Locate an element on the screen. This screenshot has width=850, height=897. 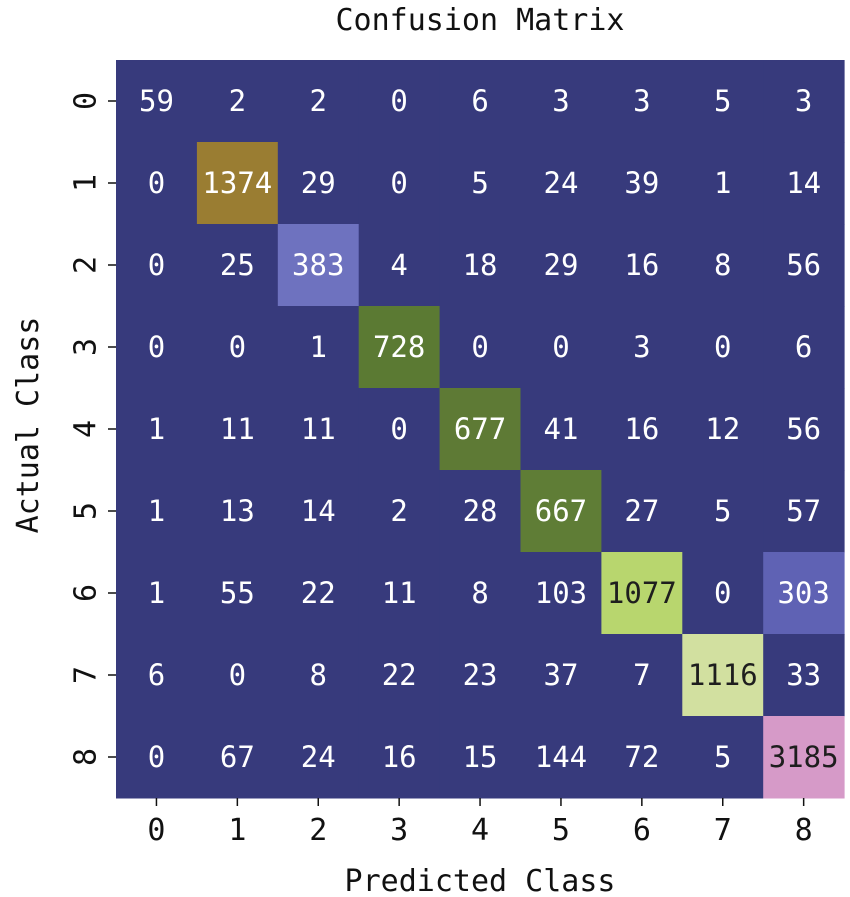
cell-value: 33 is located at coordinates (803, 675).